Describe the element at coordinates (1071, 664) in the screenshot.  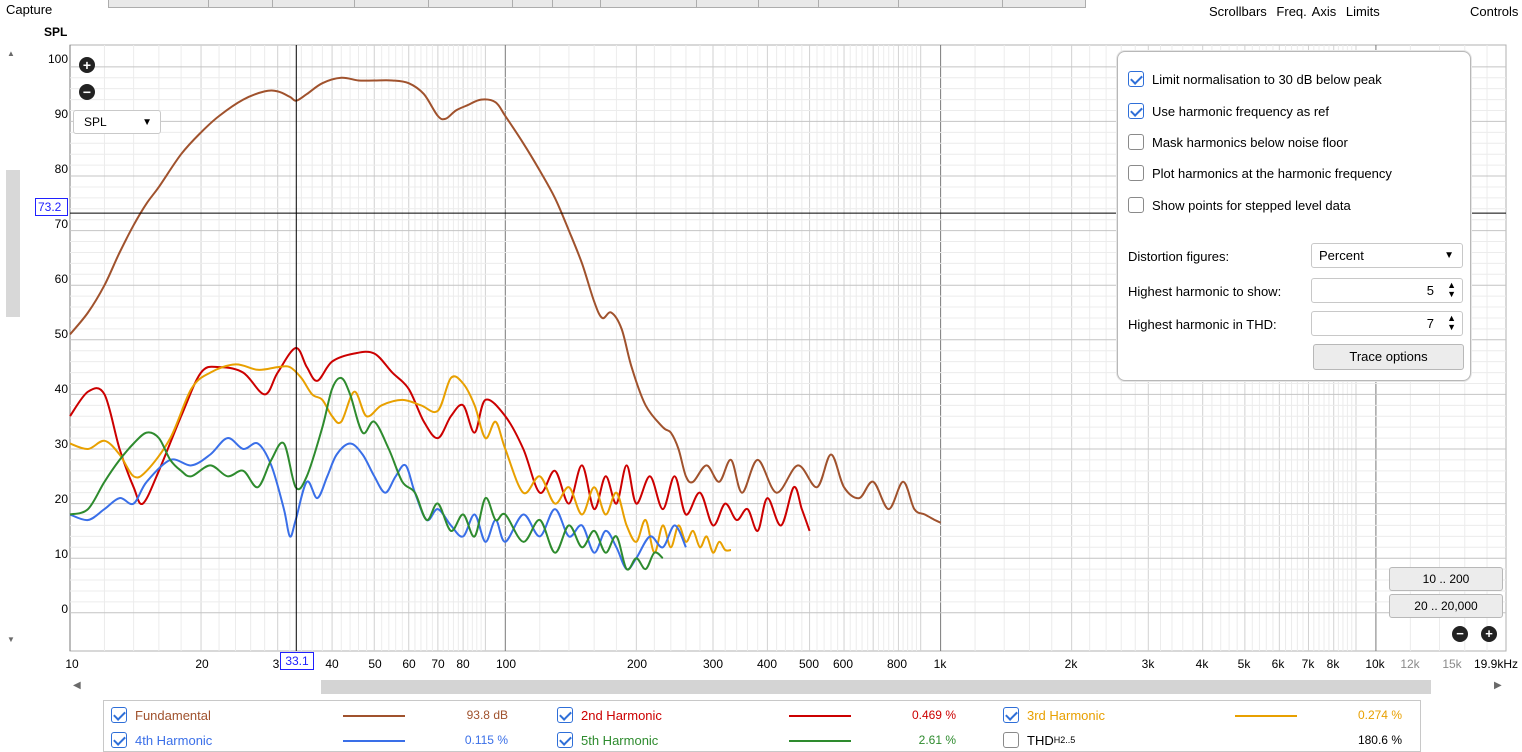
I see `x-tick-label: 2k` at that location.